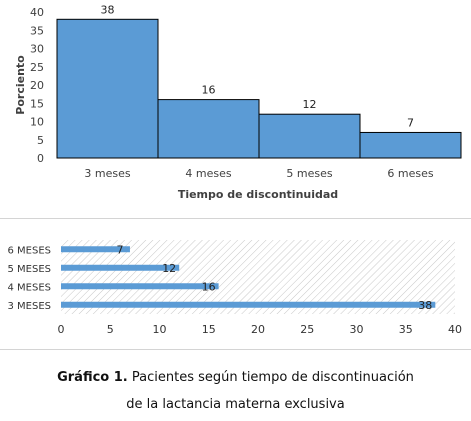 This screenshot has width=471, height=421. I want to click on x-tick-label: 6 meses, so click(410, 173).